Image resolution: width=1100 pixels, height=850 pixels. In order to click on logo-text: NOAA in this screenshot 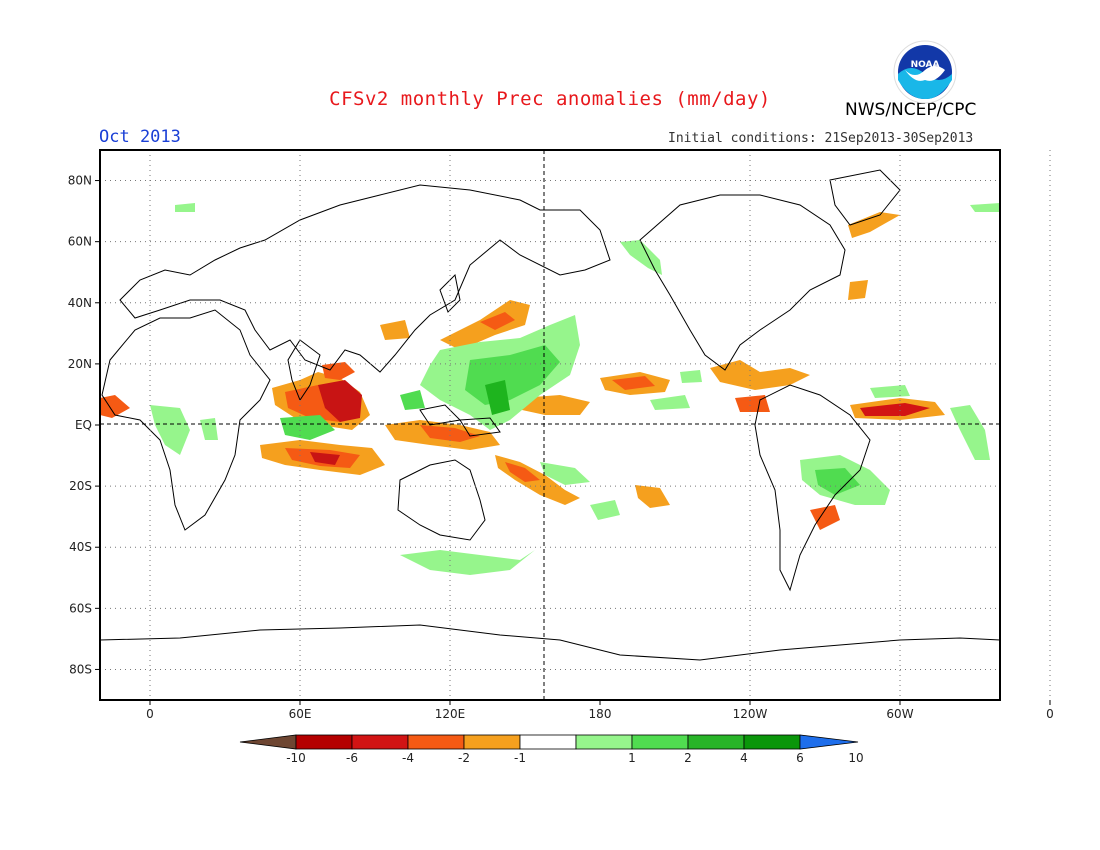, I will do `click(925, 65)`.